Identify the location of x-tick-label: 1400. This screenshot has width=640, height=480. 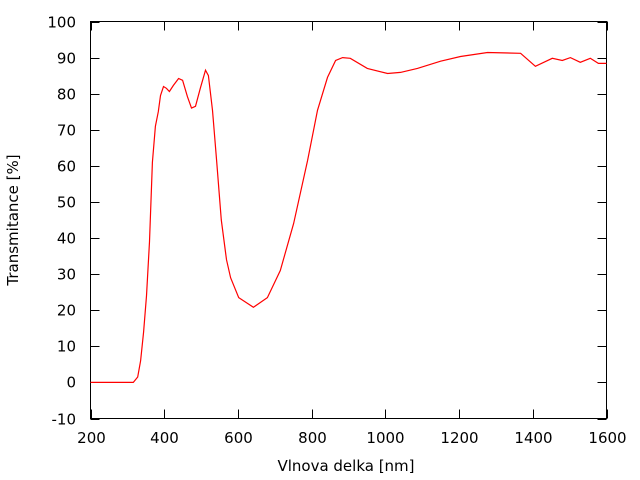
(533, 438).